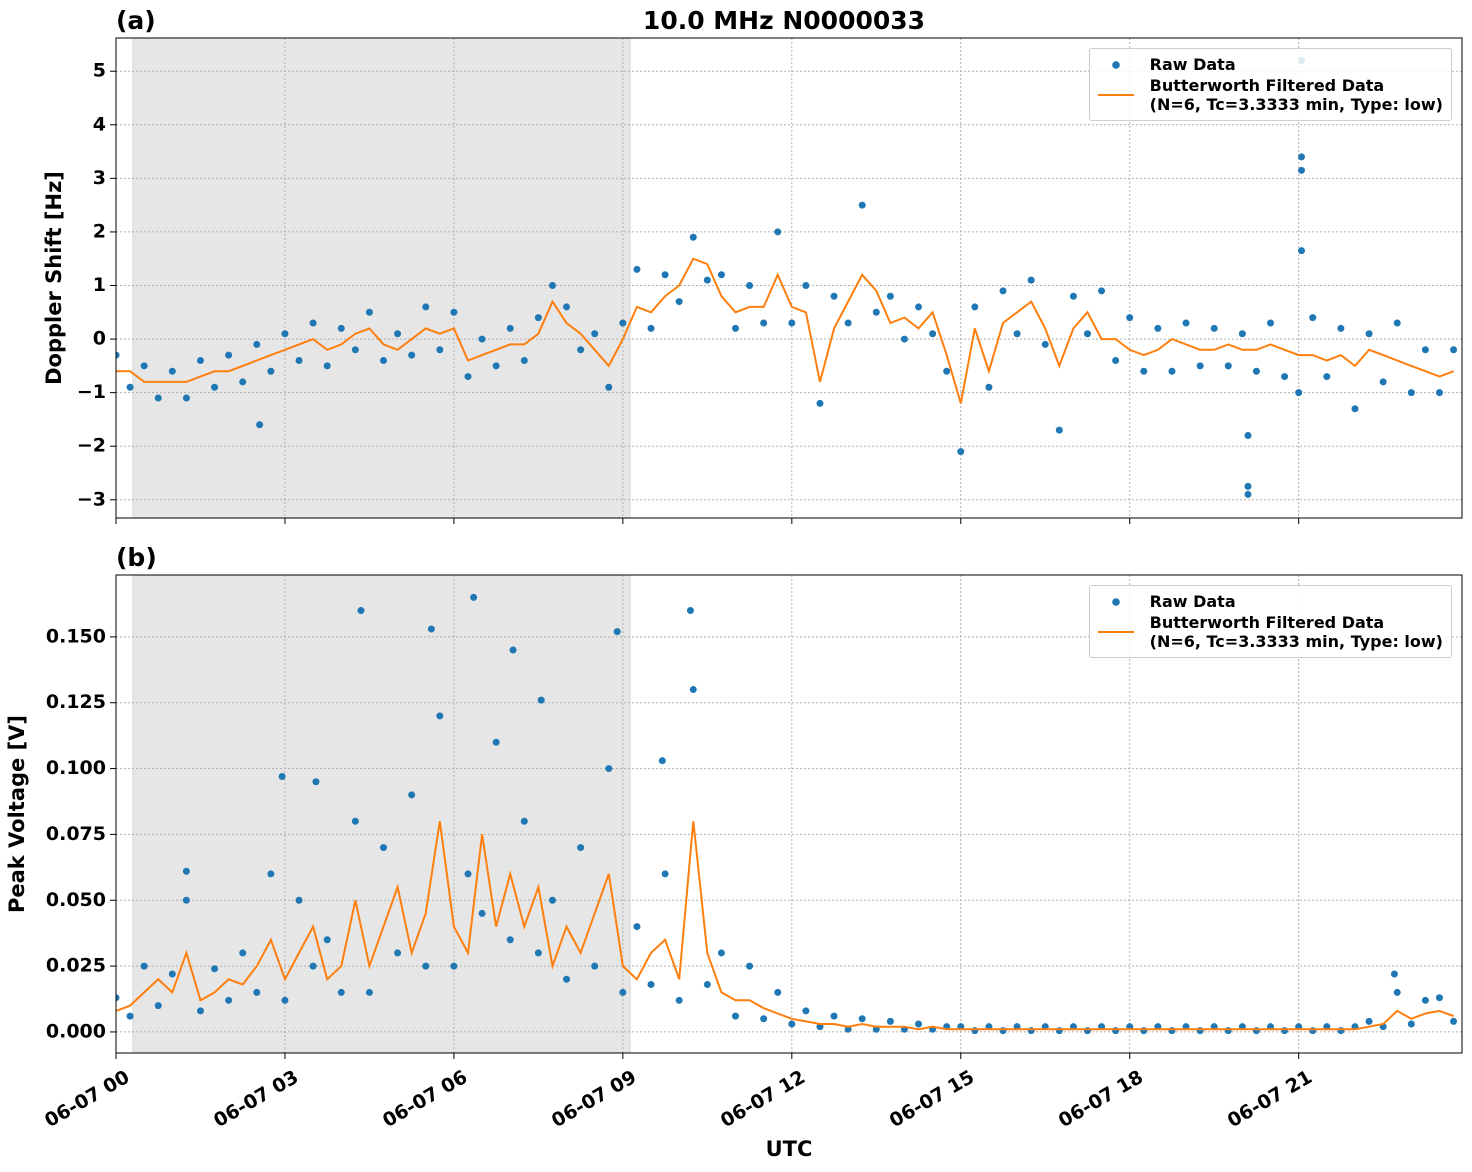 Image resolution: width=1472 pixels, height=1172 pixels. I want to click on x-tick-label: 06-07 00, so click(87, 1099).